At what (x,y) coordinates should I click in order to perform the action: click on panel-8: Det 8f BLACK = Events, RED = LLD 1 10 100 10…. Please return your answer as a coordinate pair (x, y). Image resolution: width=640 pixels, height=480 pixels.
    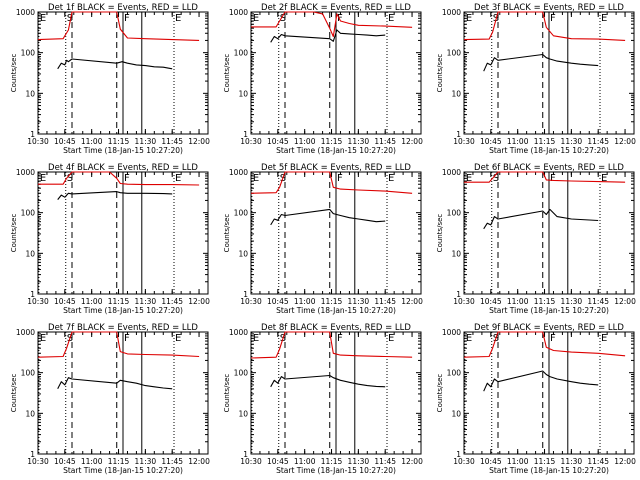
    Looking at the image, I should click on (323, 399).